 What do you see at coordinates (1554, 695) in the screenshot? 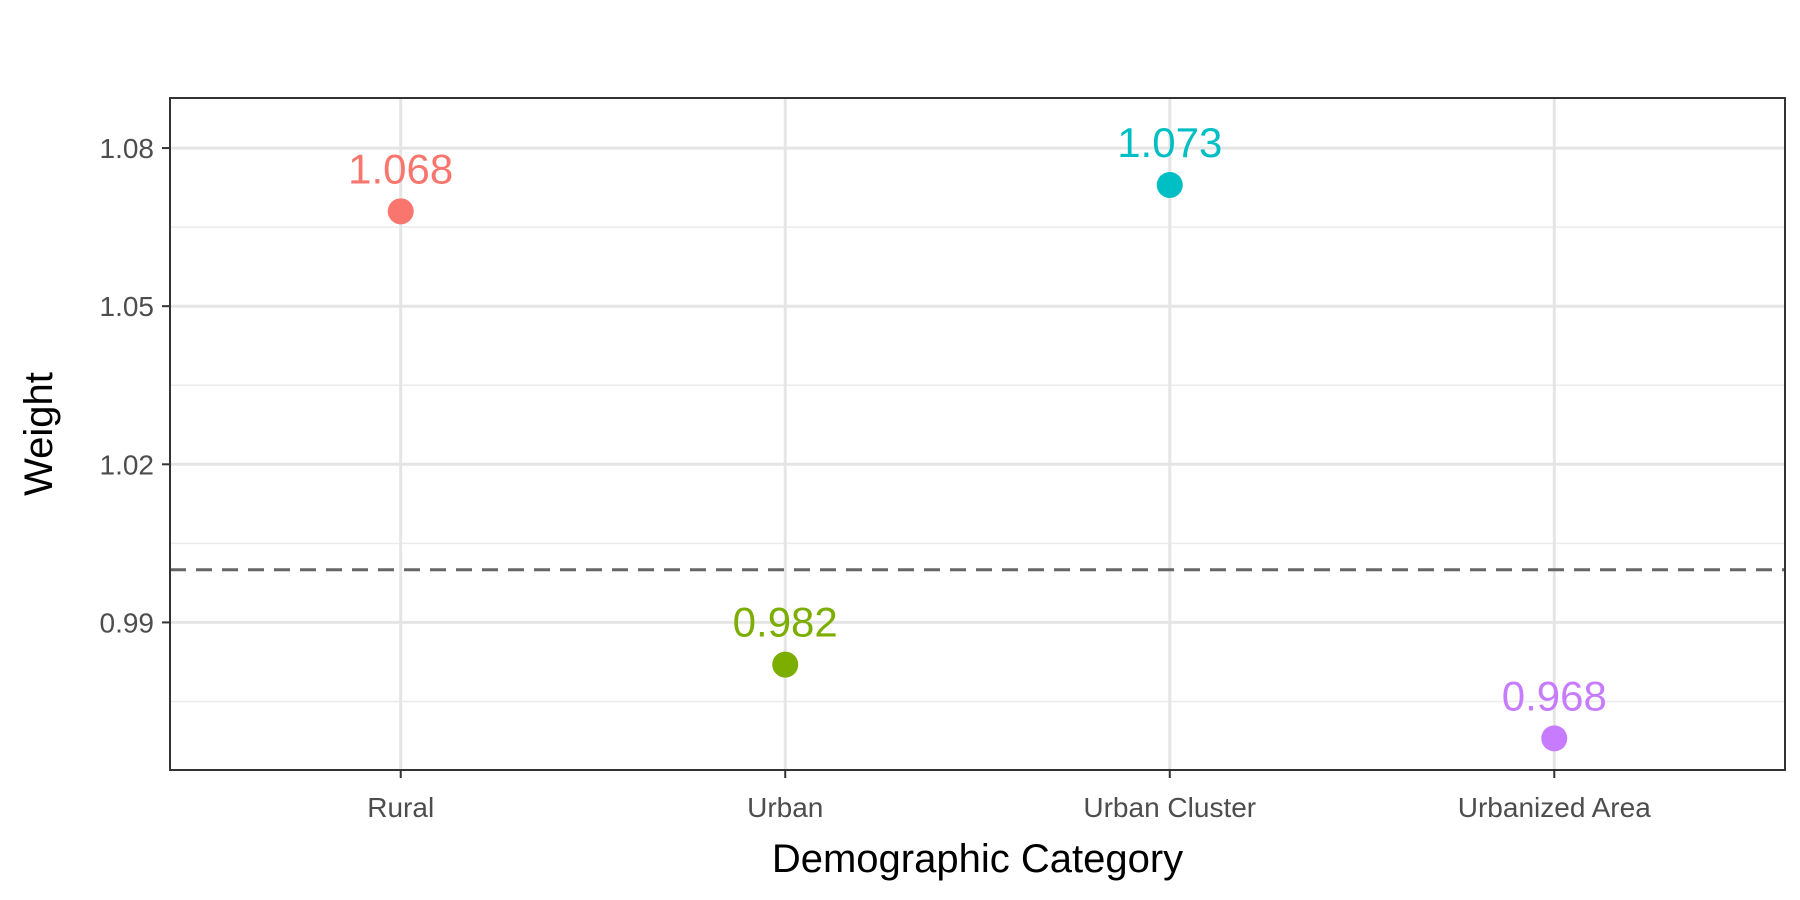
I see `data-label: 0.968` at bounding box center [1554, 695].